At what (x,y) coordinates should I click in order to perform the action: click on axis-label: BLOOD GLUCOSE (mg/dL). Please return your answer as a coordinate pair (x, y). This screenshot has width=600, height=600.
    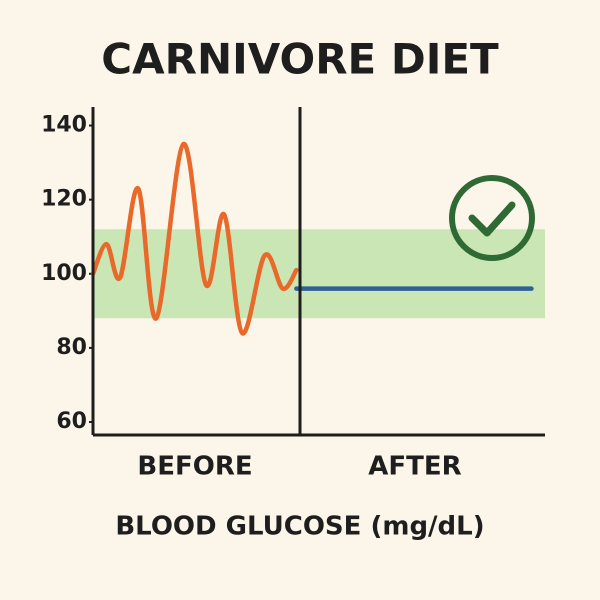
    Looking at the image, I should click on (299, 527).